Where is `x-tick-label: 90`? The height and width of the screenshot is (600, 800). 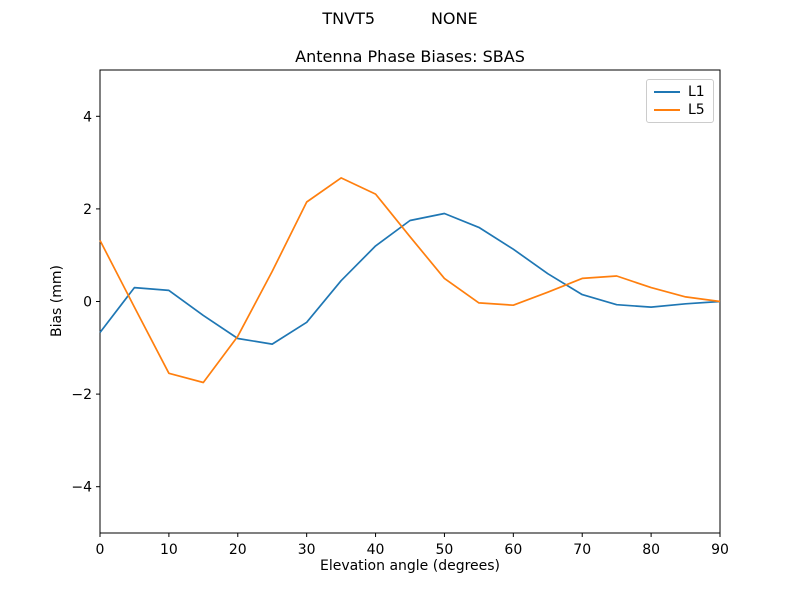
x-tick-label: 90 is located at coordinates (720, 550).